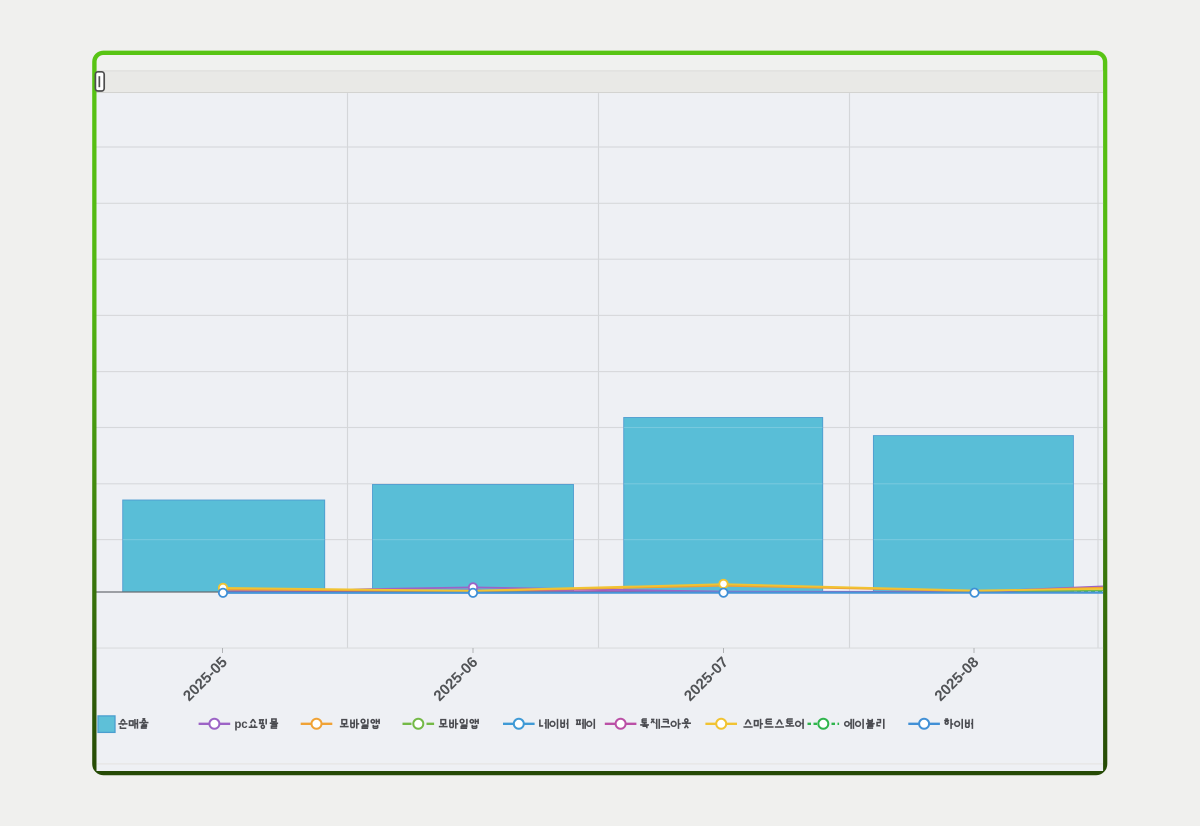 The width and height of the screenshot is (1200, 826). I want to click on svg-text: p, so click(237, 725).